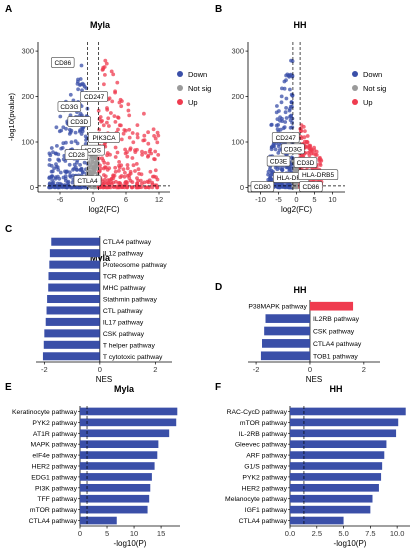 This screenshot has width=416, height=550. Describe the element at coordinates (311, 187) in the screenshot. I see `gene-label-cd86: CD86` at that location.